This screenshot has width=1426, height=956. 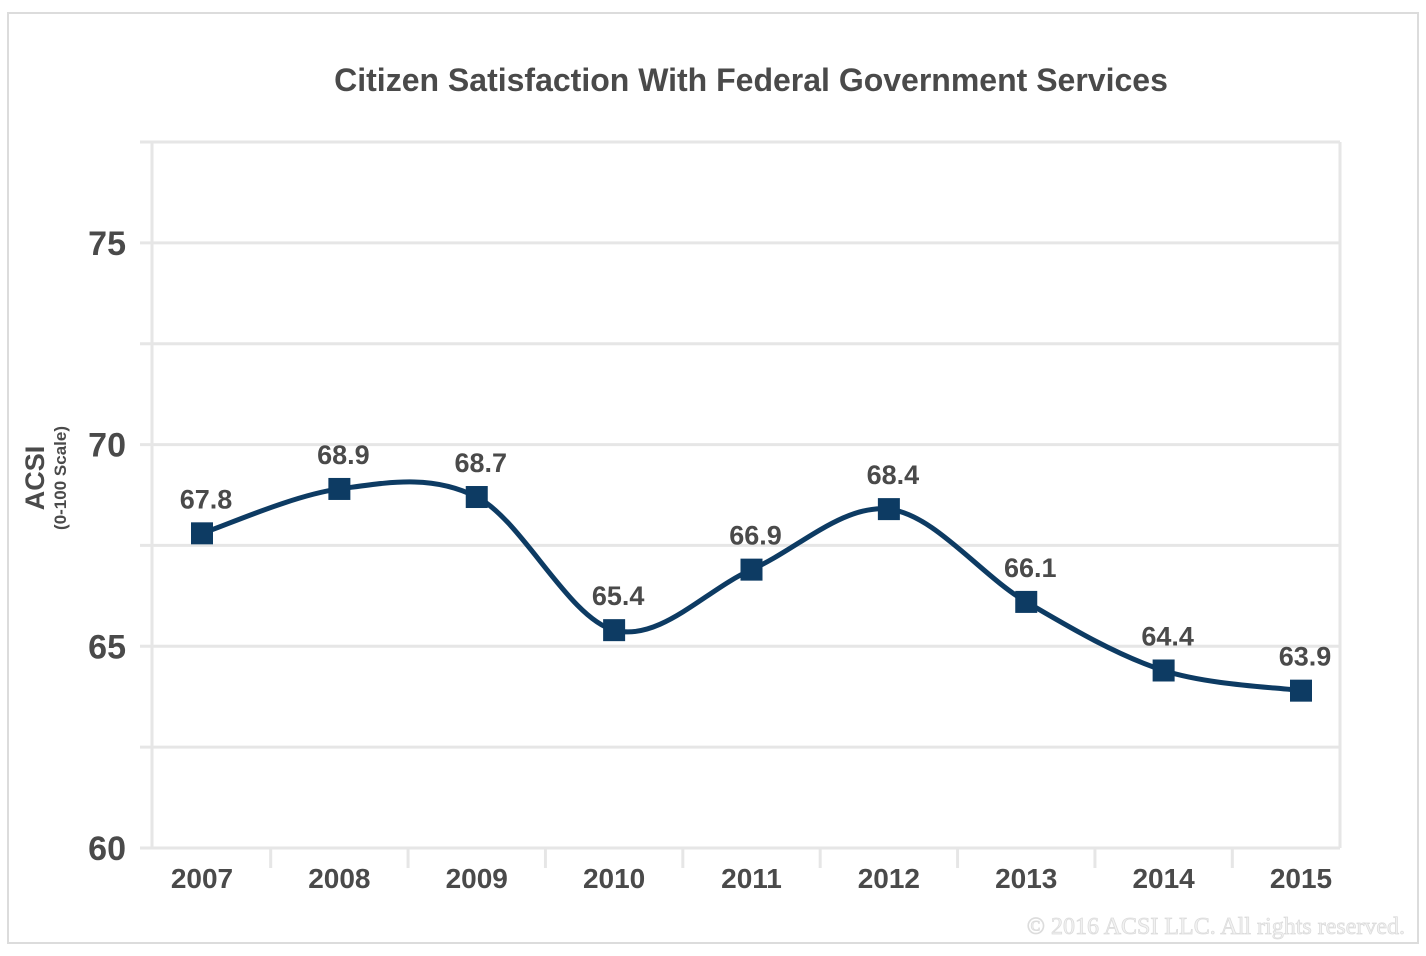 What do you see at coordinates (1301, 878) in the screenshot?
I see `x-tick-label: 2015` at bounding box center [1301, 878].